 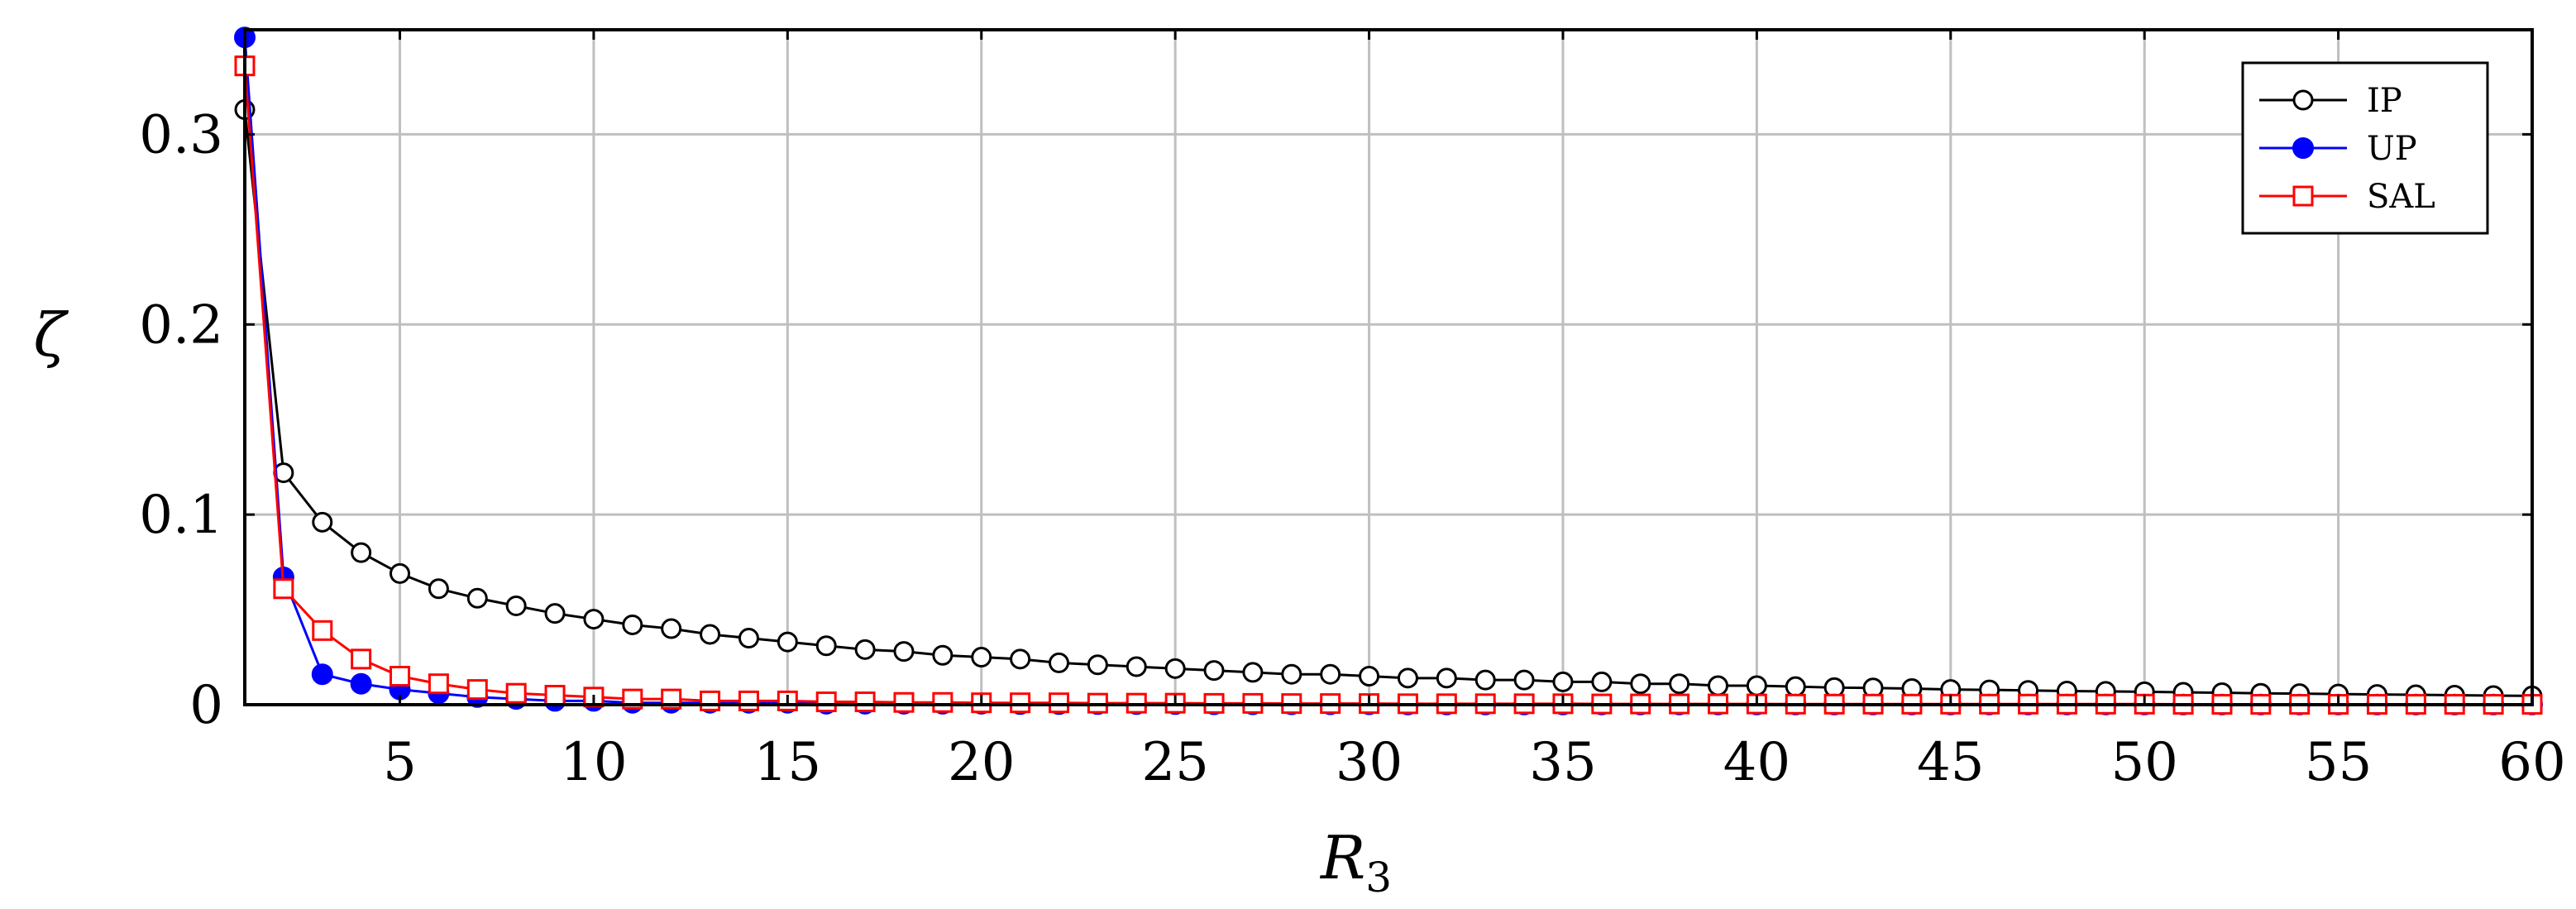 I want to click on y-tick-label: 0.2, so click(x=181, y=325).